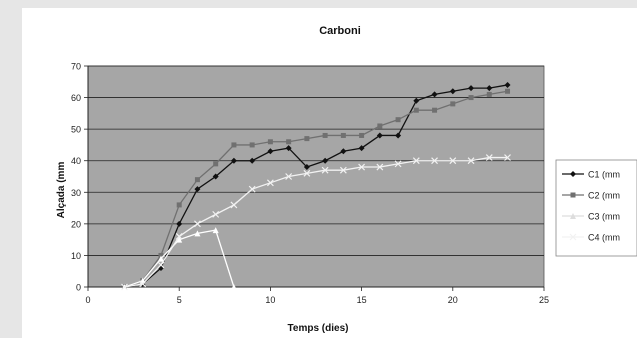 The height and width of the screenshot is (338, 637). Describe the element at coordinates (76, 67) in the screenshot. I see `y-tick-label: 70` at that location.